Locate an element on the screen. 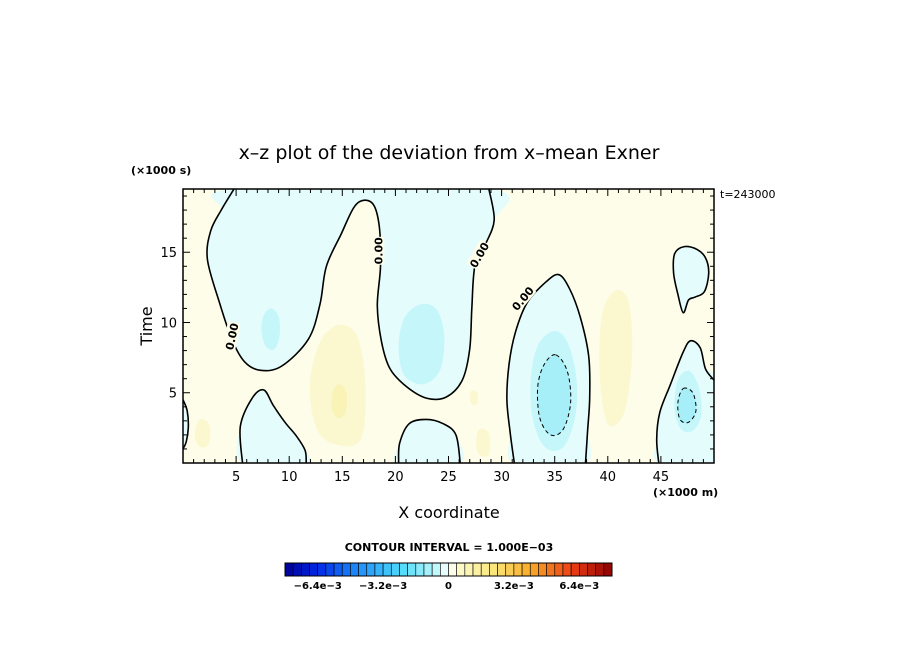 The width and height of the screenshot is (904, 654). y-tick-label: 15 is located at coordinates (168, 253).